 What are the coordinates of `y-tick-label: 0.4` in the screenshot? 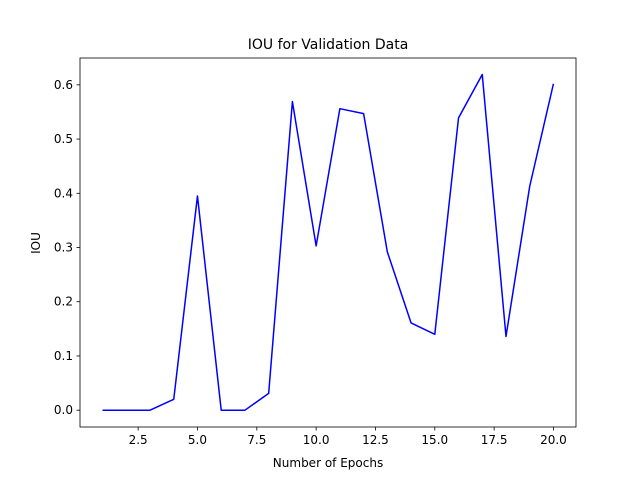 It's located at (63, 193).